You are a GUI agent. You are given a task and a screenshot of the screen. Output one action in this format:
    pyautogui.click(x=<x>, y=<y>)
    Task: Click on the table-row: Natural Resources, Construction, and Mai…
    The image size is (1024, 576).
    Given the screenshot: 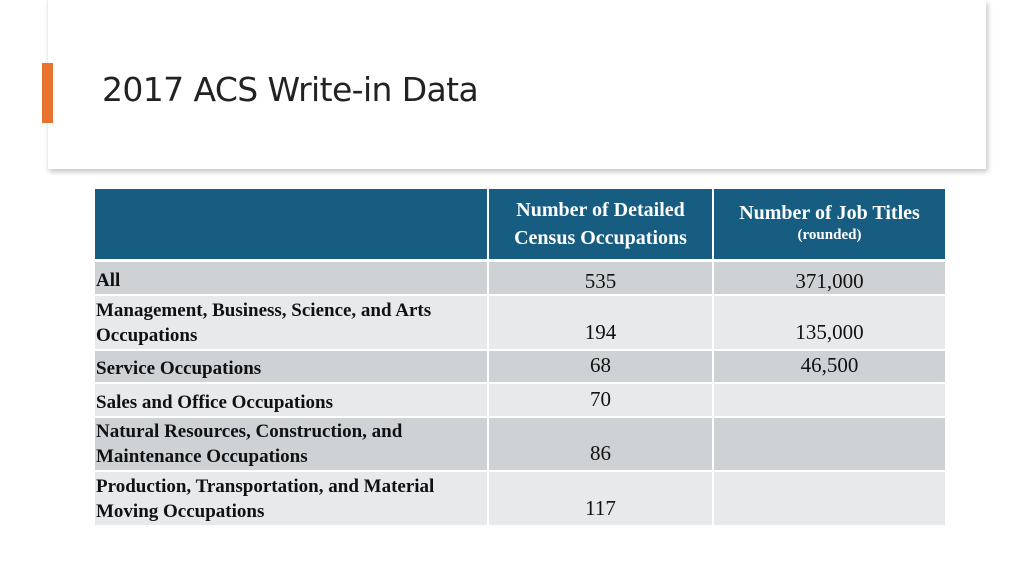 What is the action you would take?
    pyautogui.click(x=520, y=444)
    